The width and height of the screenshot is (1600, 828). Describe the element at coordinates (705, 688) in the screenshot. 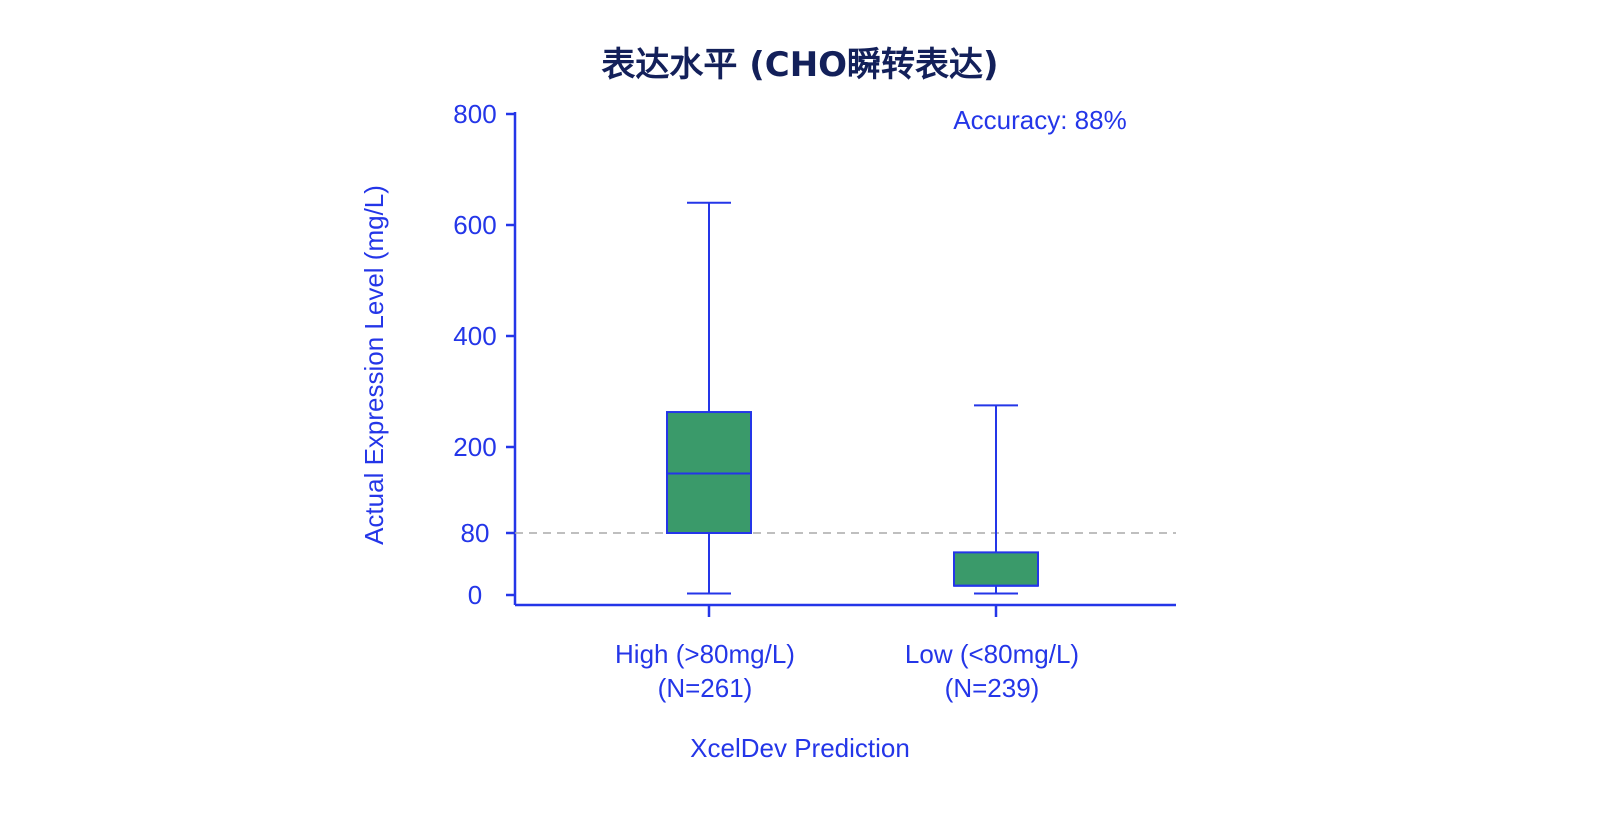

I see `x-tick-n-label-0: (N=261)` at that location.